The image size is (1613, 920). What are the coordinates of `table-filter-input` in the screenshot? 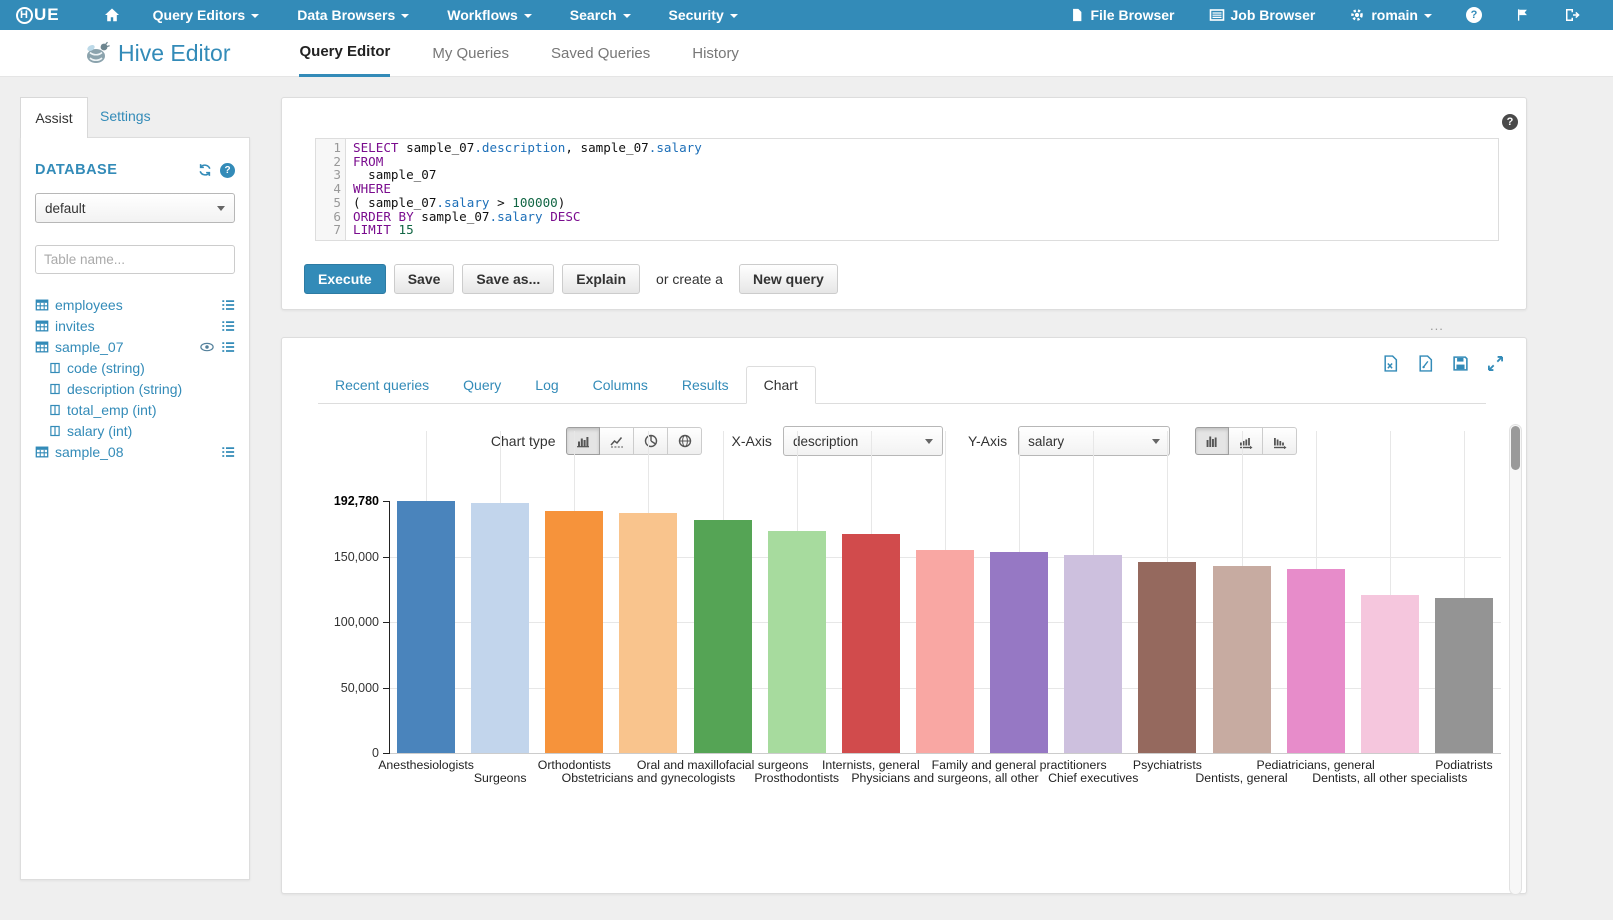 It's located at (135, 259).